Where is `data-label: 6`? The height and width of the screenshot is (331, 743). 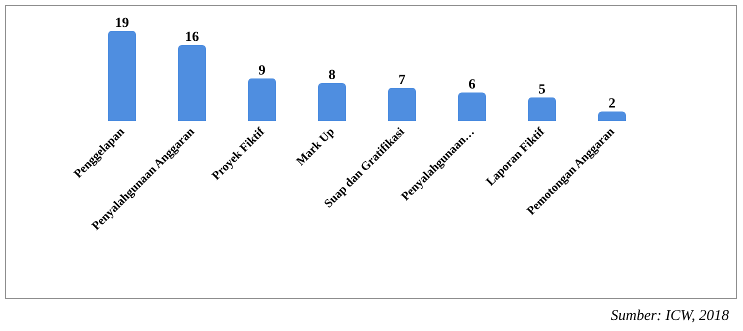 data-label: 6 is located at coordinates (472, 85).